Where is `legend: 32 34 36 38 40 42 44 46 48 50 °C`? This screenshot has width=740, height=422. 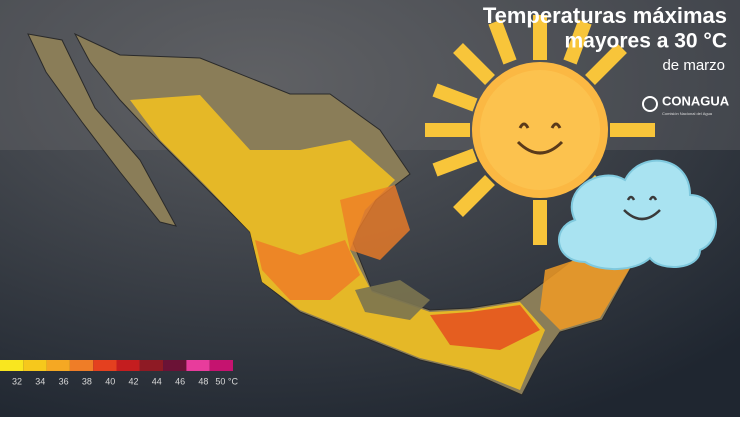
legend: 32 34 36 38 40 42 44 46 48 50 °C is located at coordinates (119, 373).